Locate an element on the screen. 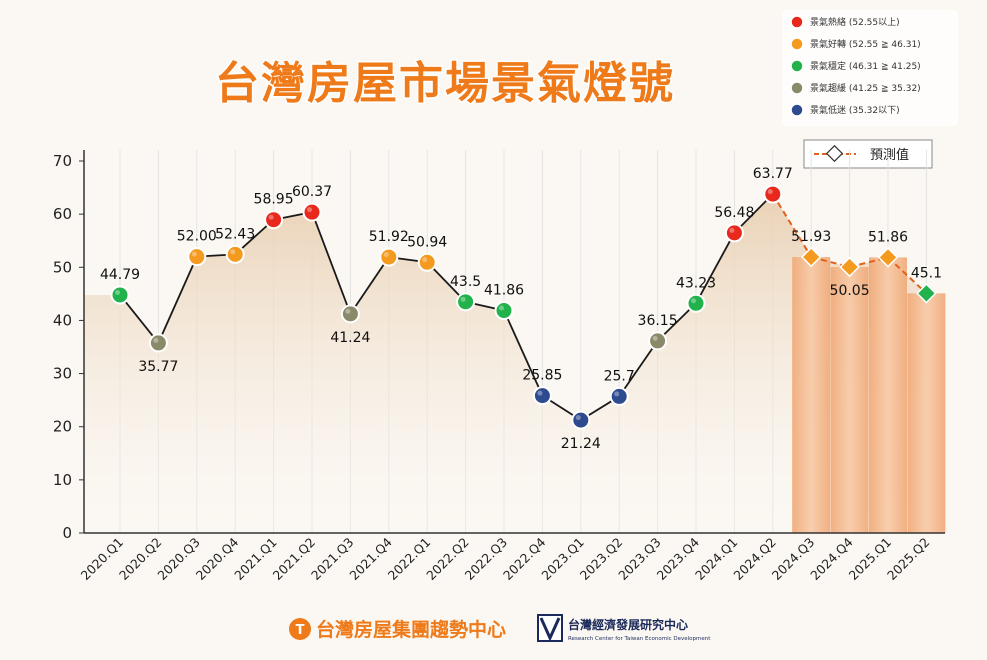 This screenshot has height=660, width=987. y-tick-label: 70 is located at coordinates (62, 161).